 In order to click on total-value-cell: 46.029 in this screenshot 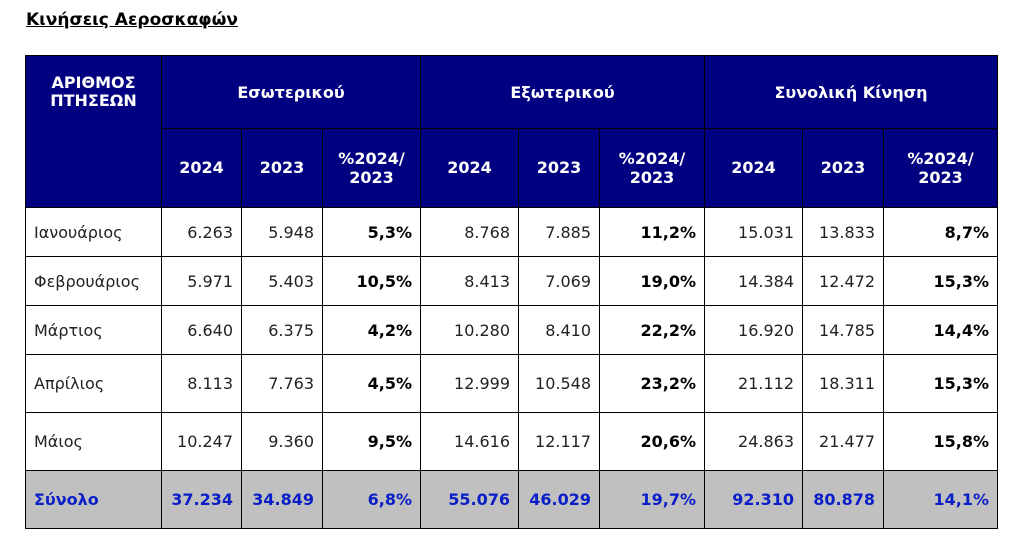, I will do `click(559, 499)`.